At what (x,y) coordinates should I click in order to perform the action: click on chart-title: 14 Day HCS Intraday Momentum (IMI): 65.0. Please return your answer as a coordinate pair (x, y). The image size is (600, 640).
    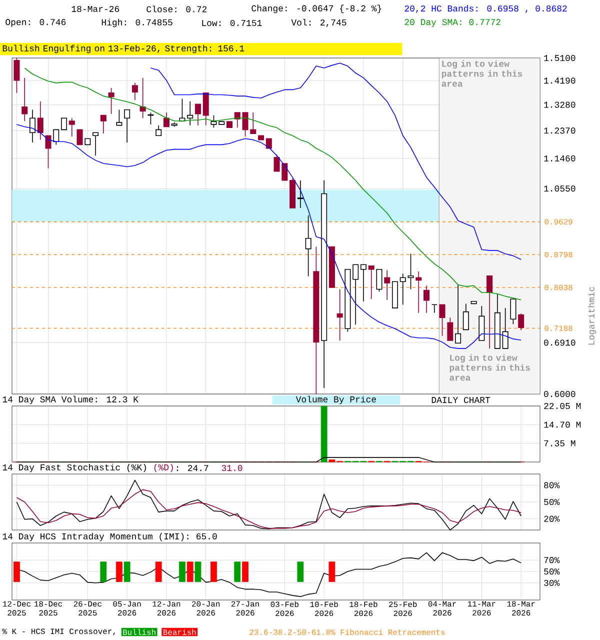
    Looking at the image, I should click on (109, 537).